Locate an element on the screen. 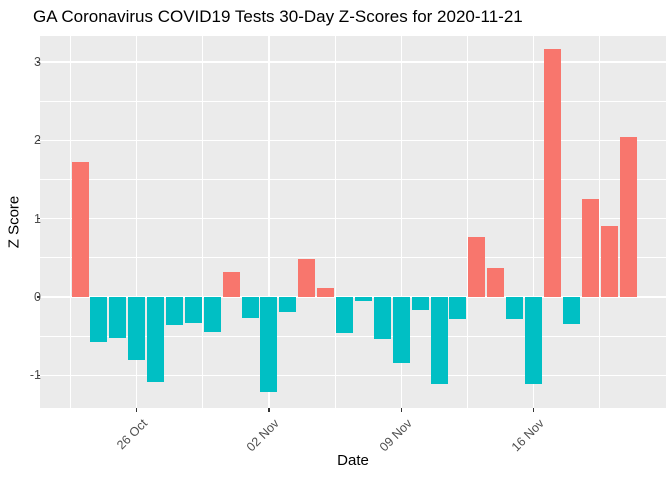  y-tick-label: 1 is located at coordinates (37, 218).